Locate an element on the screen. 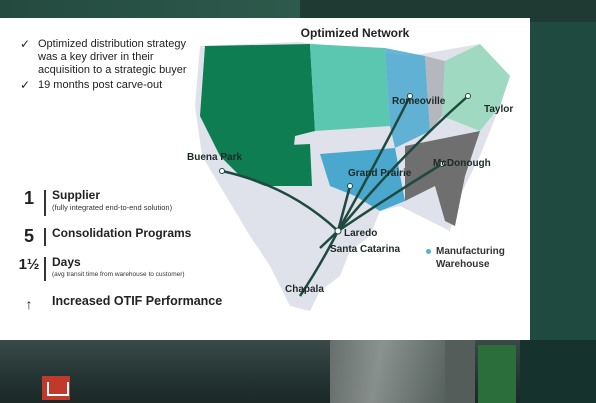  map-title: Optimized Network is located at coordinates (355, 33).